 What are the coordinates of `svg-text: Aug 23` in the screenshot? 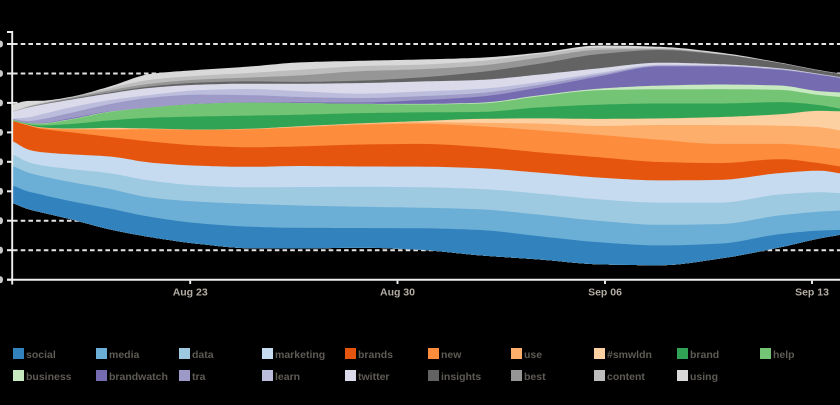 It's located at (190, 293).